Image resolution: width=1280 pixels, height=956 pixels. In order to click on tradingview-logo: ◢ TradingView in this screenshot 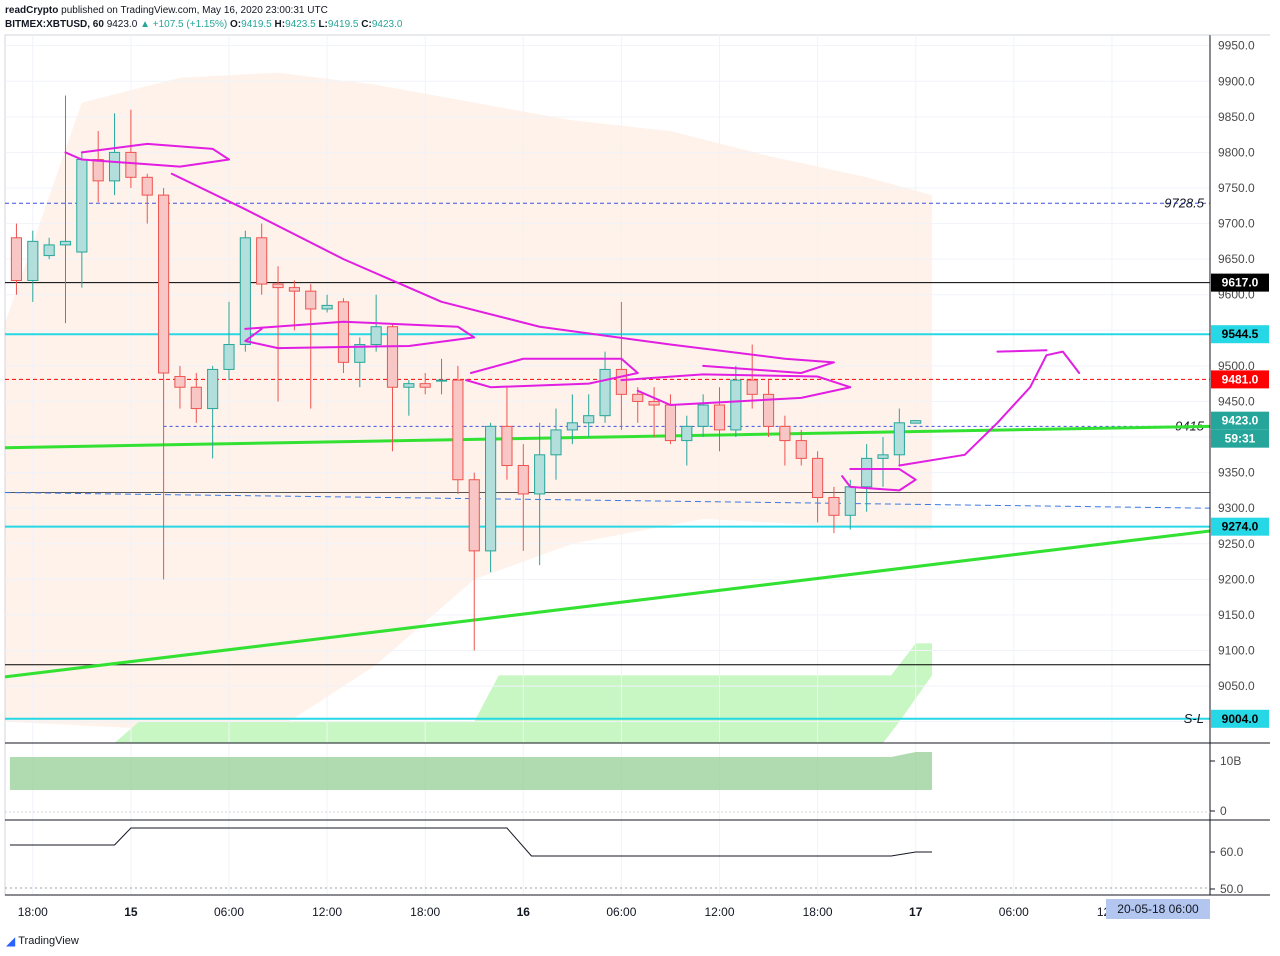, I will do `click(42, 941)`.